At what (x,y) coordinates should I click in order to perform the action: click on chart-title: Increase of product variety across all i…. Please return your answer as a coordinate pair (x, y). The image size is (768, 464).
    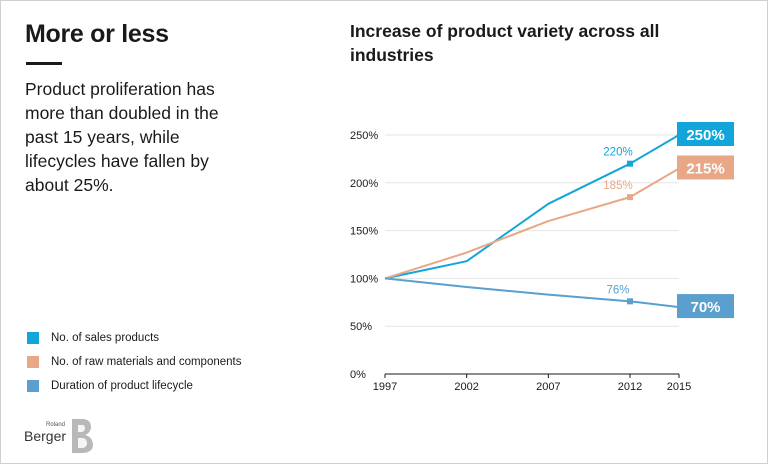
    Looking at the image, I should click on (505, 43).